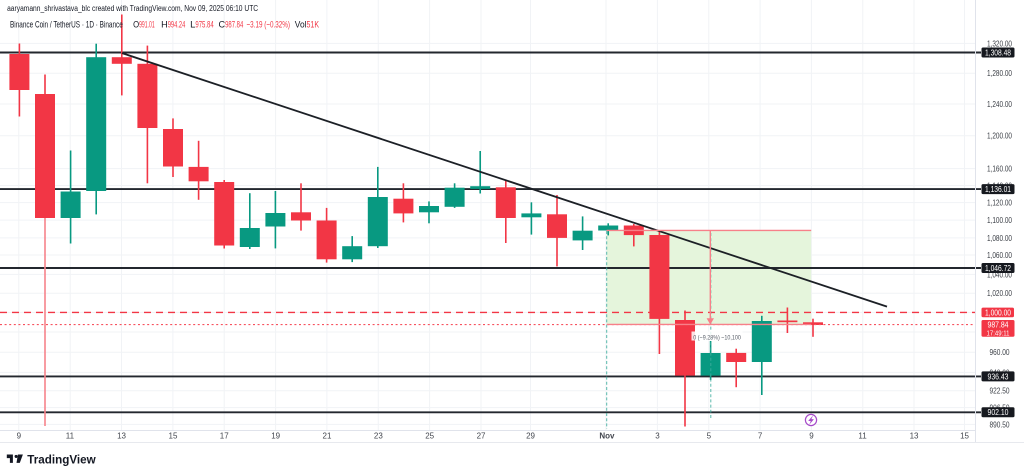  What do you see at coordinates (999, 43) in the screenshot?
I see `svg-text: 1,320.00` at bounding box center [999, 43].